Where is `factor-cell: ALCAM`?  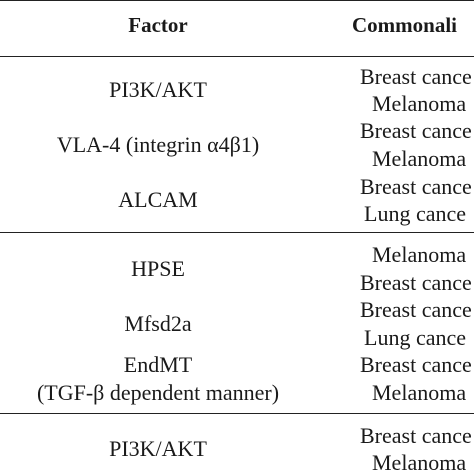 factor-cell: ALCAM is located at coordinates (158, 199).